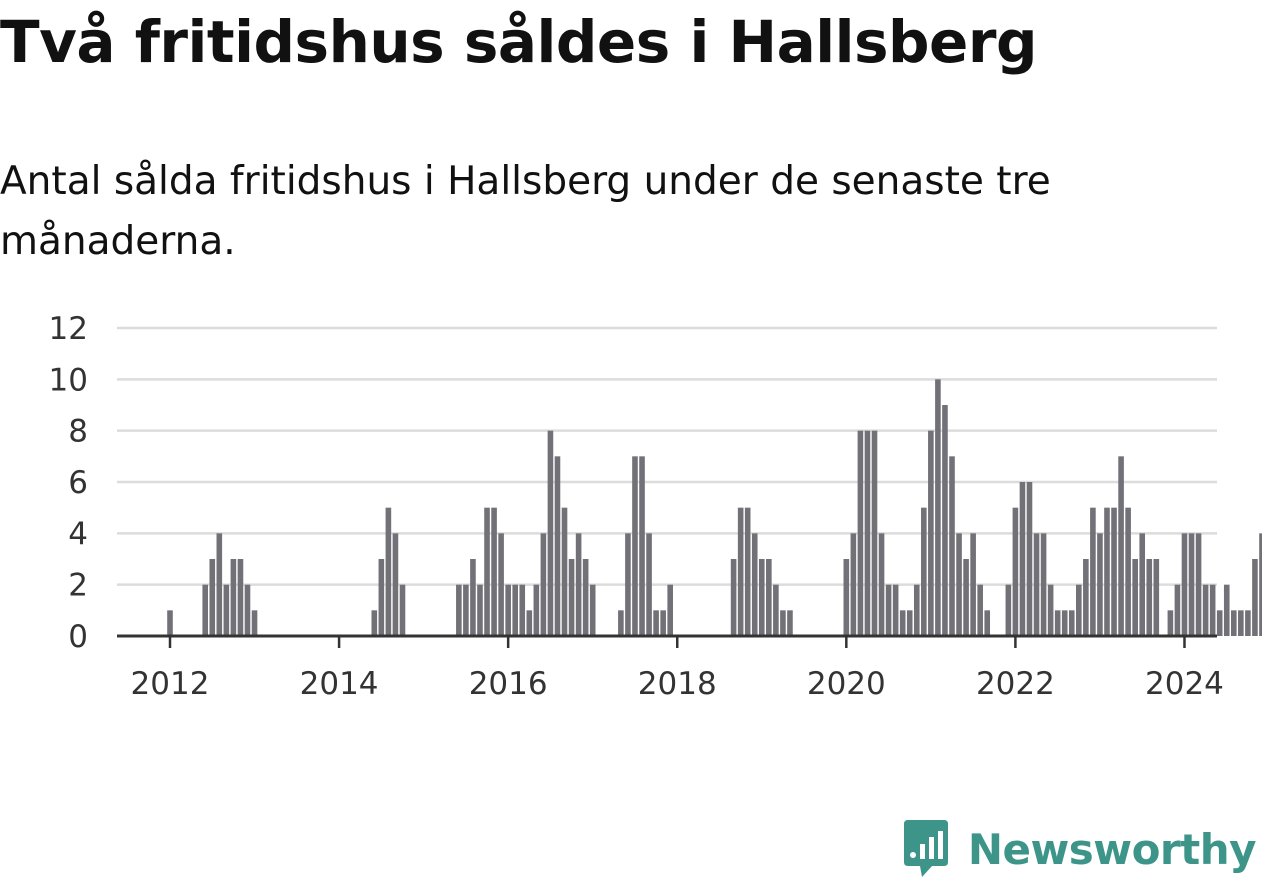  Describe the element at coordinates (170, 684) in the screenshot. I see `x-tick-label-2012: 2012` at that location.